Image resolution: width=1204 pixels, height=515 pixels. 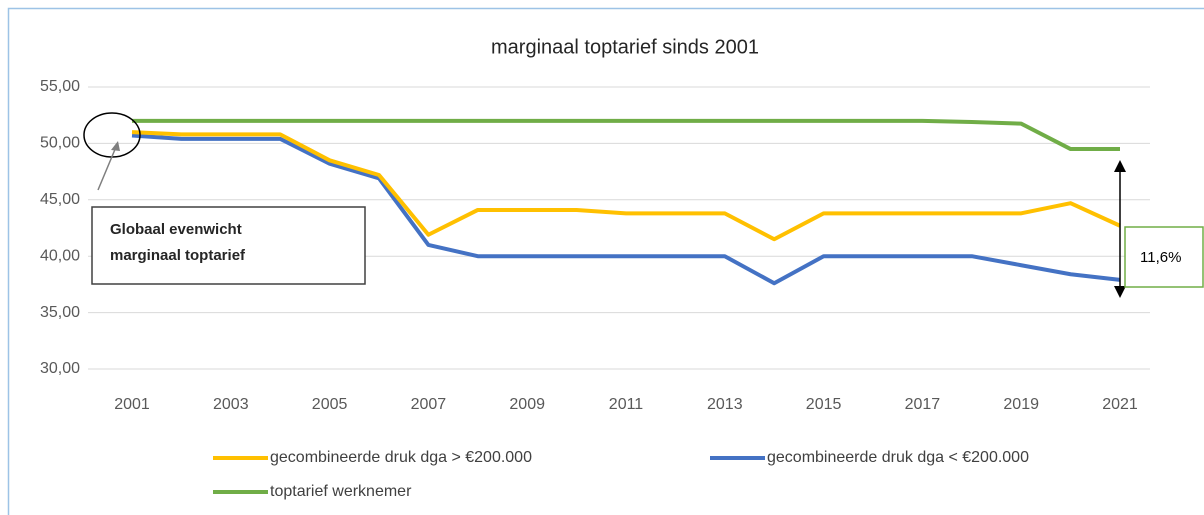 What do you see at coordinates (231, 404) in the screenshot?
I see `x-tick-label: 2003` at bounding box center [231, 404].